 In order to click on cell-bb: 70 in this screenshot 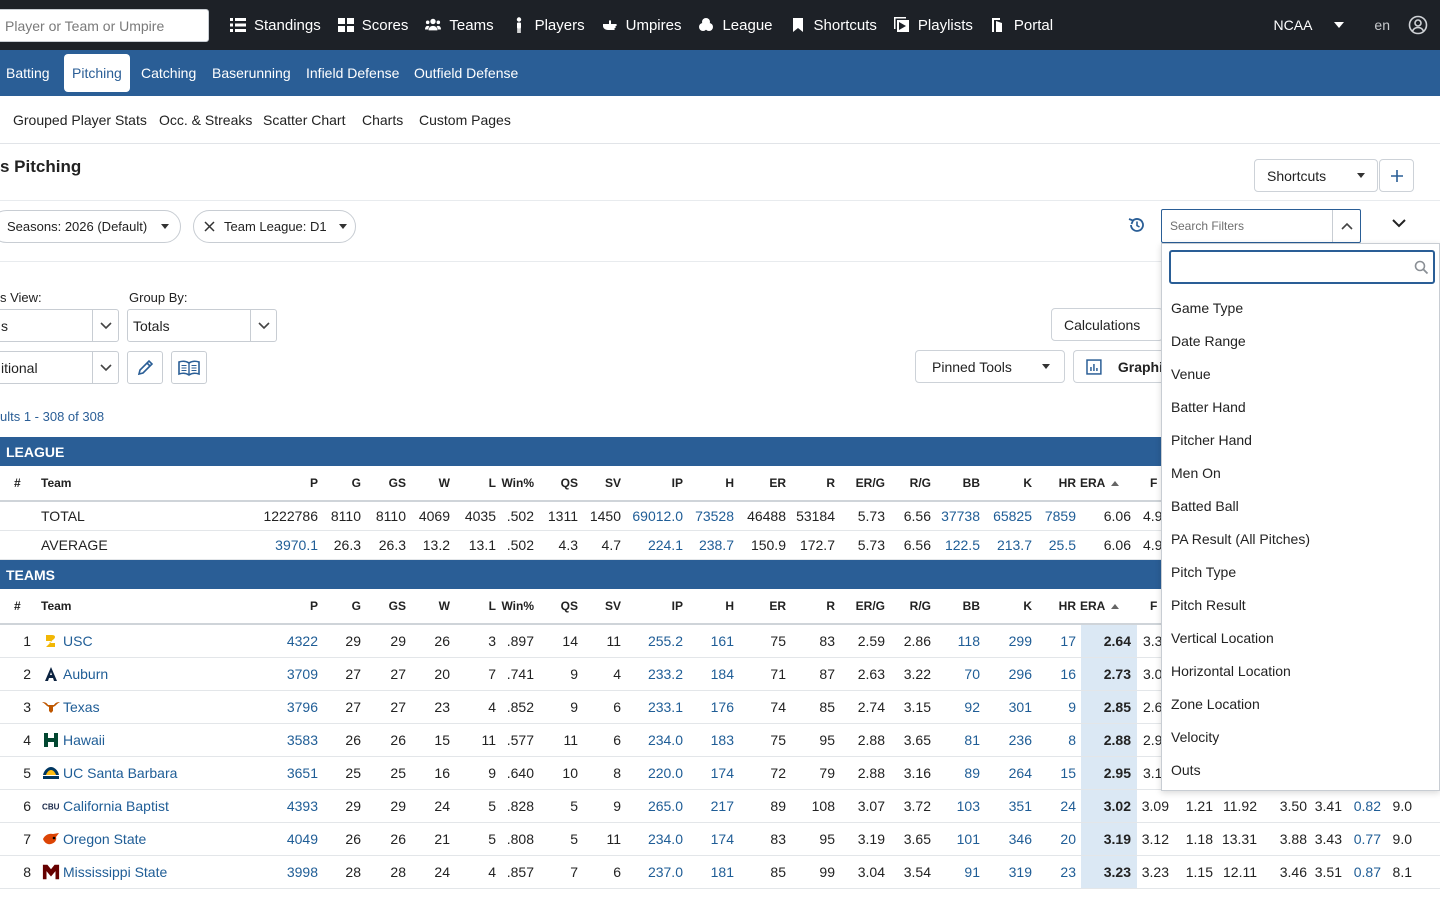, I will do `click(972, 674)`.